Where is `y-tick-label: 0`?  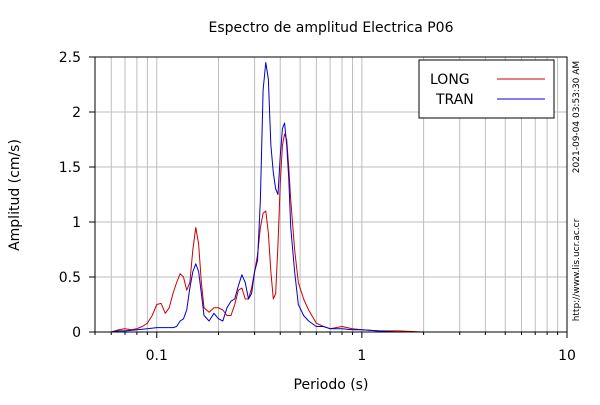
y-tick-label: 0 is located at coordinates (76, 333).